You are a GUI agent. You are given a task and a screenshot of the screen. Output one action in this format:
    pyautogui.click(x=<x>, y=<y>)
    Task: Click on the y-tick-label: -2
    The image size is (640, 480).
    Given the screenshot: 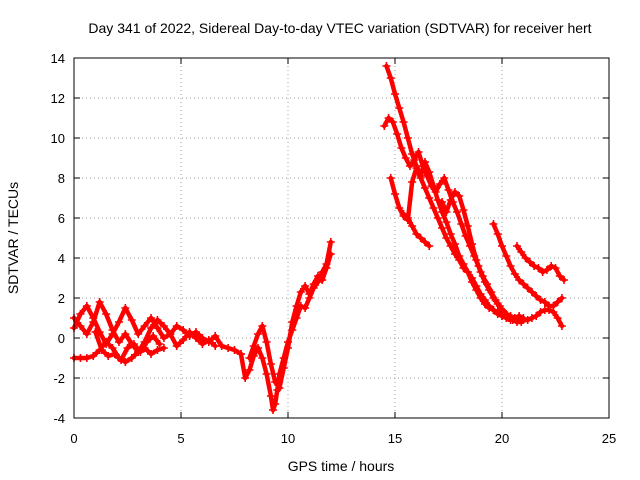 What is the action you would take?
    pyautogui.click(x=59, y=378)
    